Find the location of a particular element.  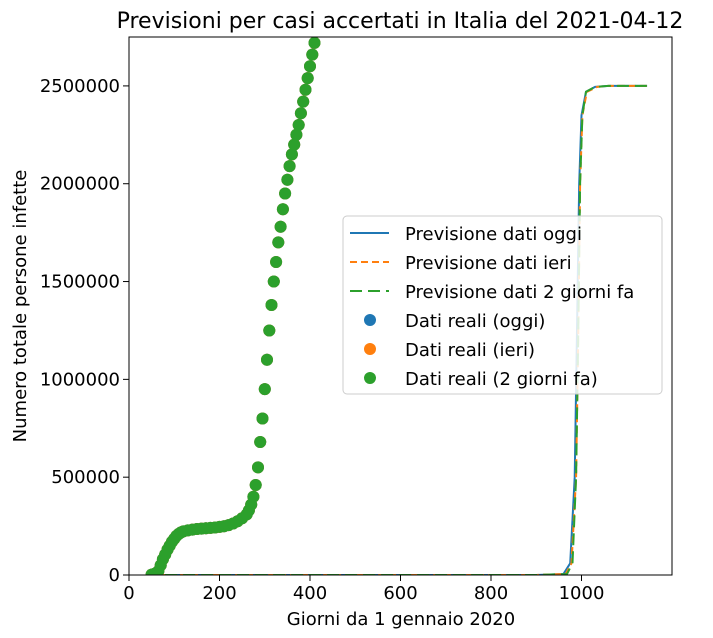

y-axis-label: Numero totale persone infette is located at coordinates (20, 306).